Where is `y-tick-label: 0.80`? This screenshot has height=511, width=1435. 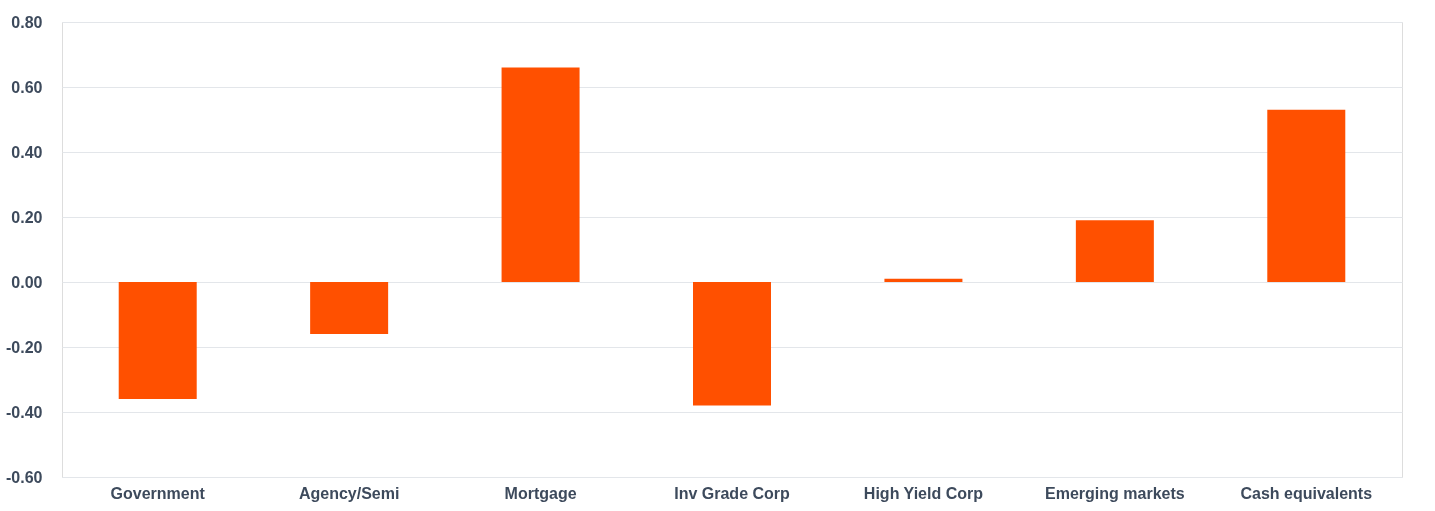 y-tick-label: 0.80 is located at coordinates (27, 22).